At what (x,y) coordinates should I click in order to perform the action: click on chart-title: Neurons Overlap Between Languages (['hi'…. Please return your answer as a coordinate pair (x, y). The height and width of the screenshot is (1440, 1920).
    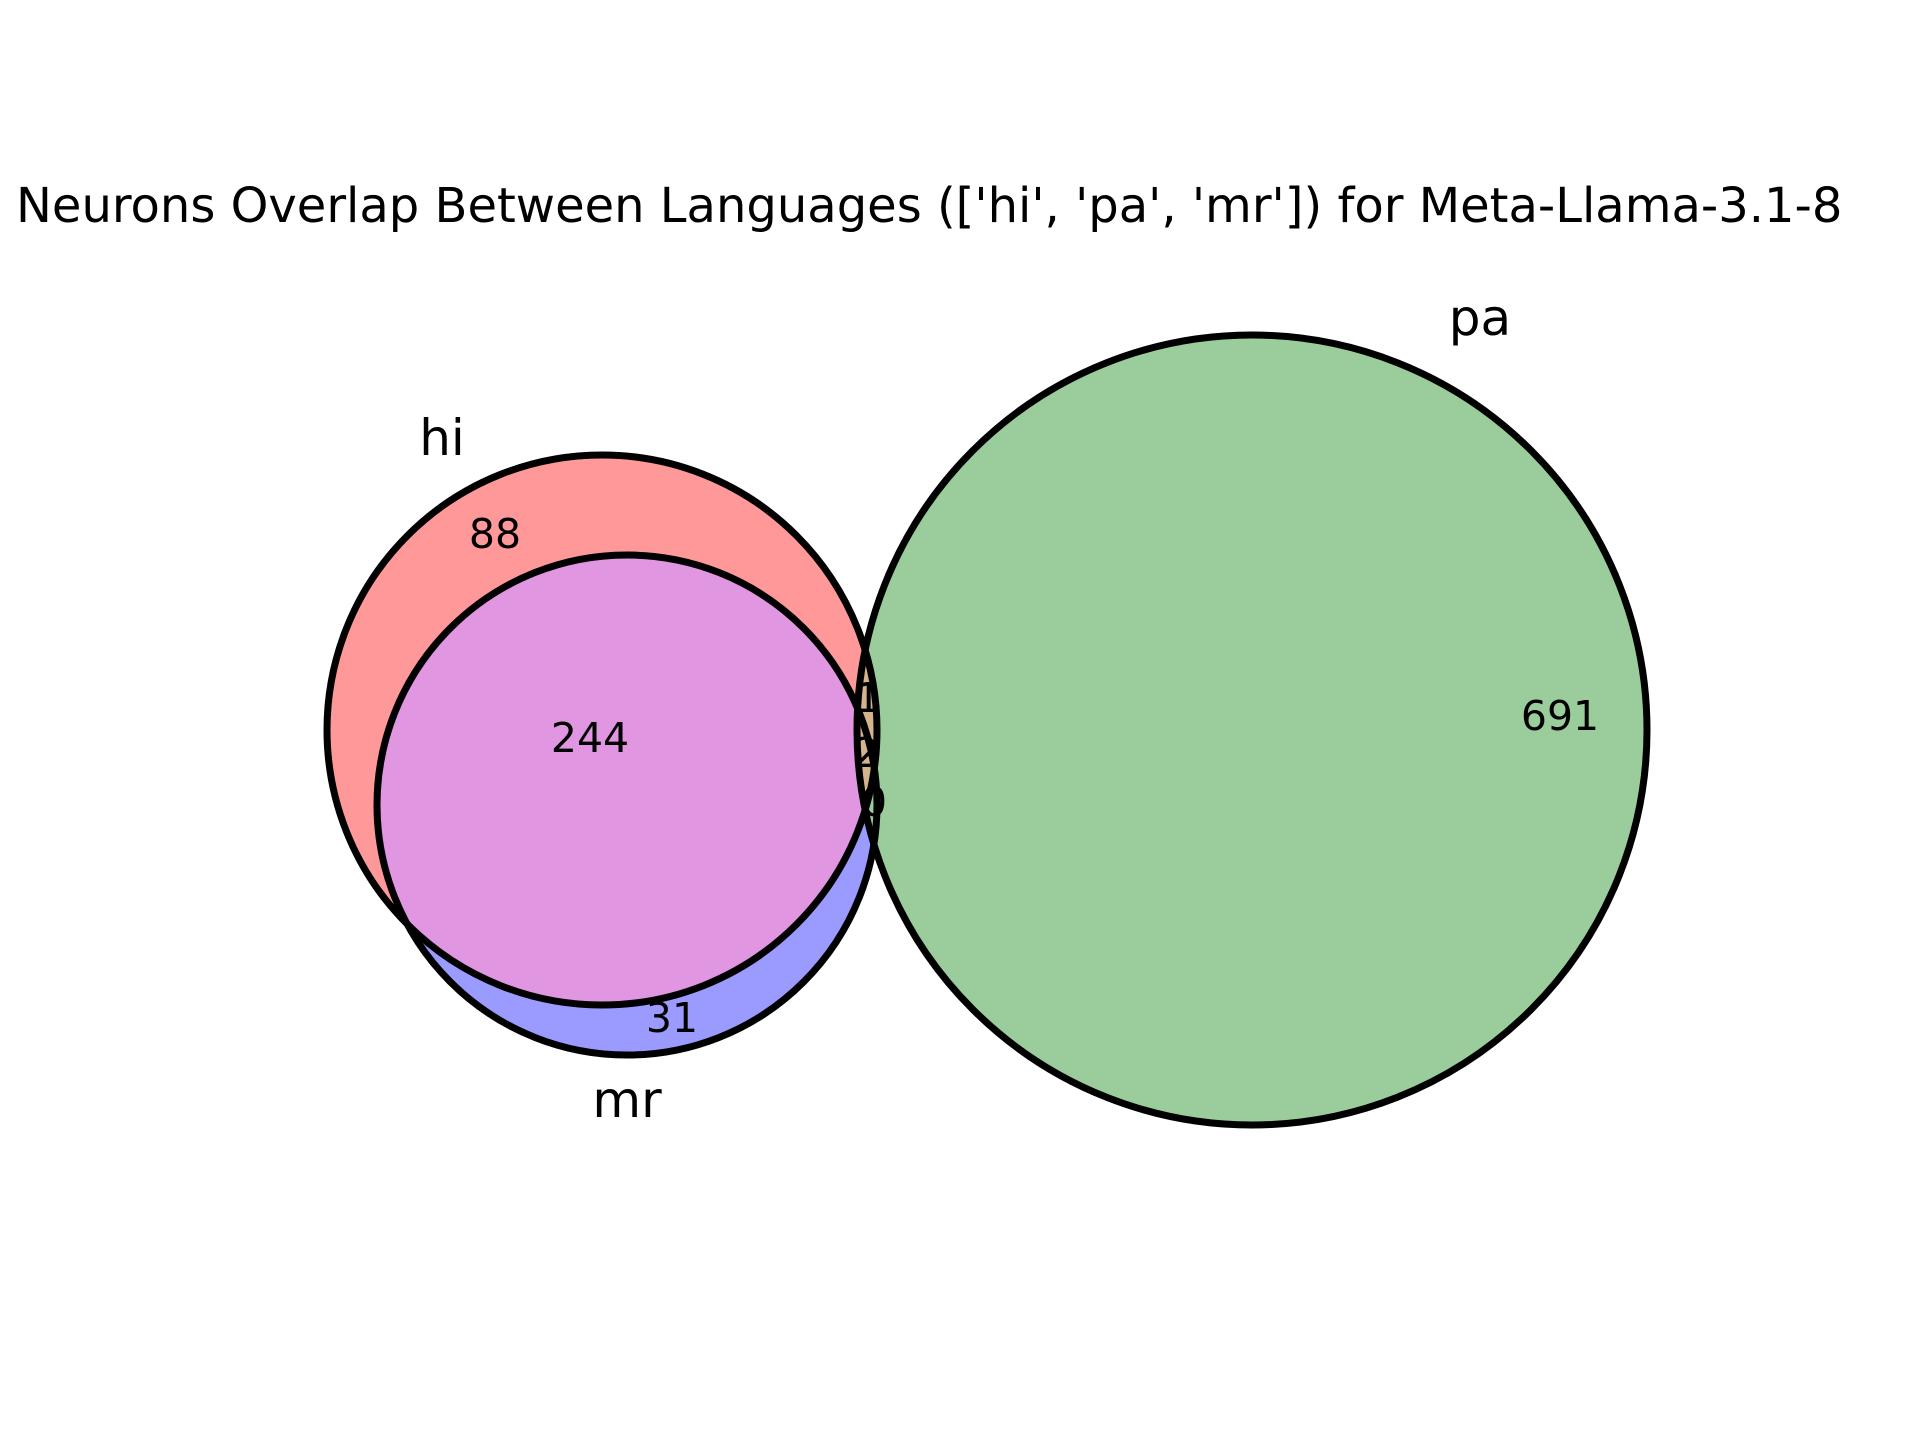
    Looking at the image, I should click on (929, 206).